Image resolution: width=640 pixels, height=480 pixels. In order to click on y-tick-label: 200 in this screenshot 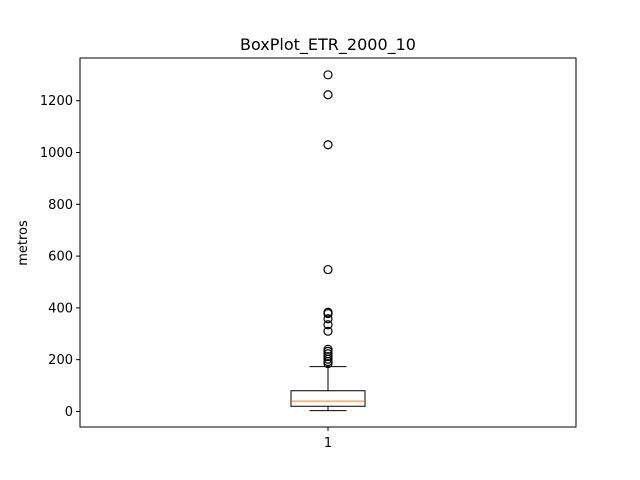, I will do `click(60, 360)`.